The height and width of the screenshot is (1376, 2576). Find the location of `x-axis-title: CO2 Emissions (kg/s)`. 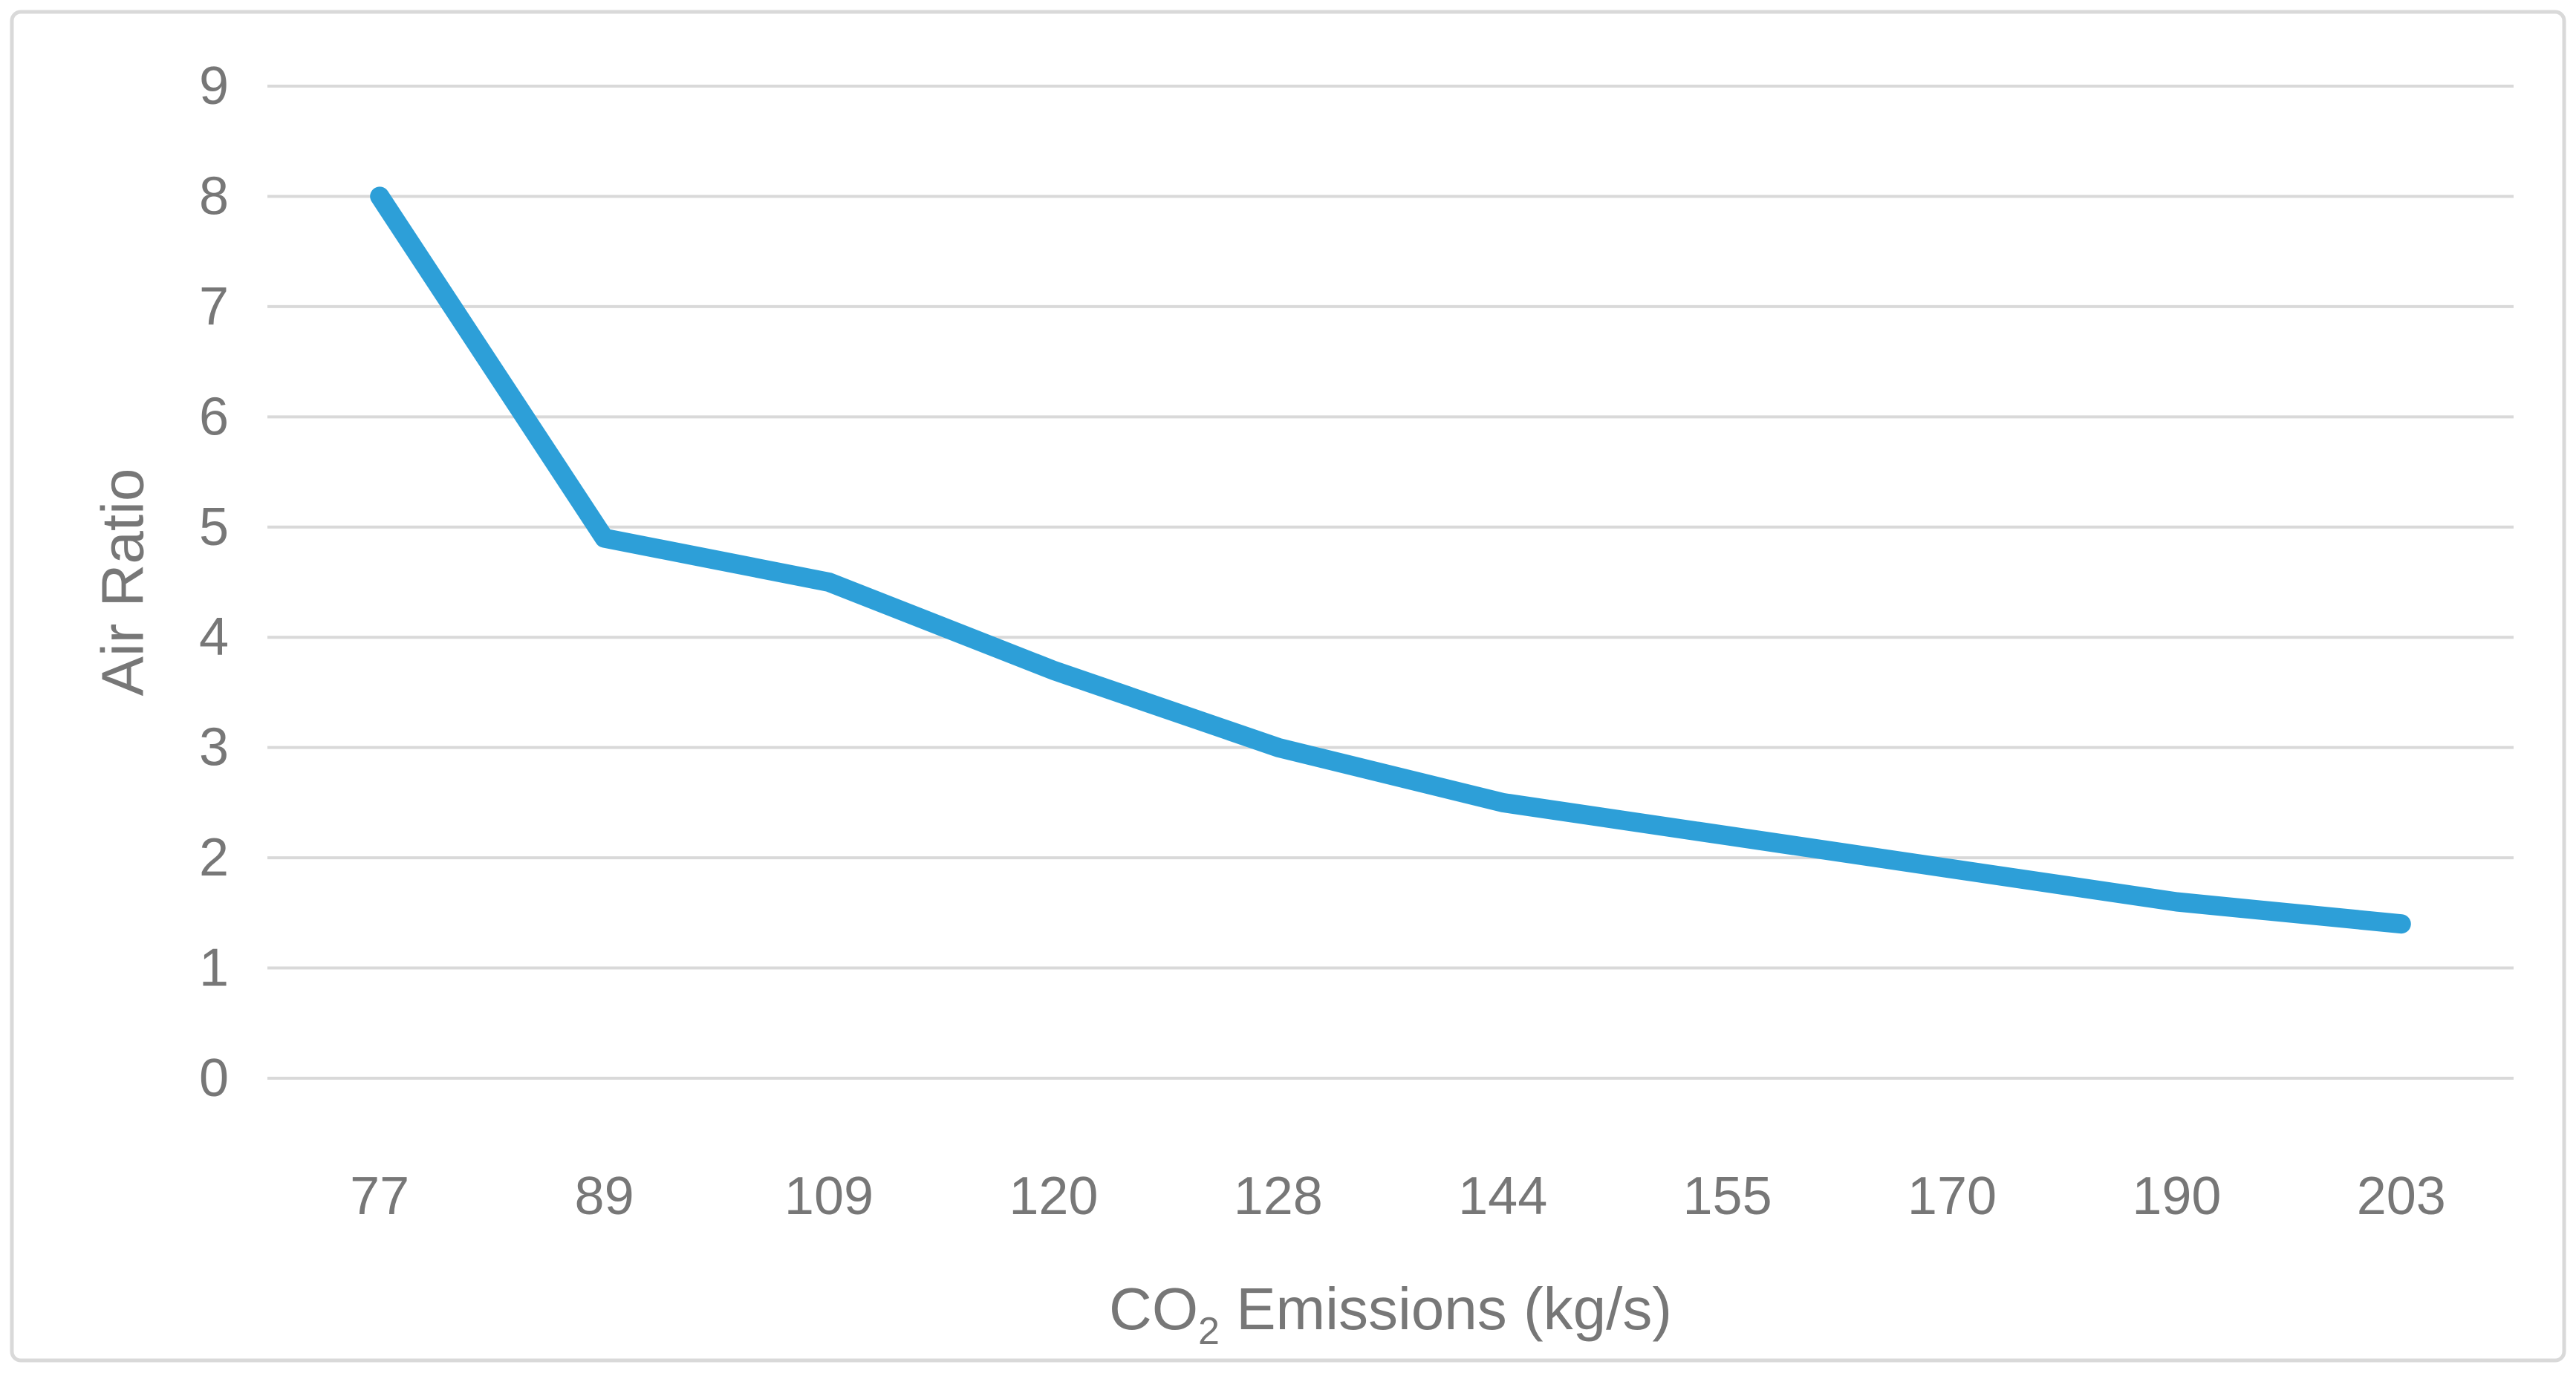

x-axis-title: CO2 Emissions (kg/s) is located at coordinates (1391, 1314).